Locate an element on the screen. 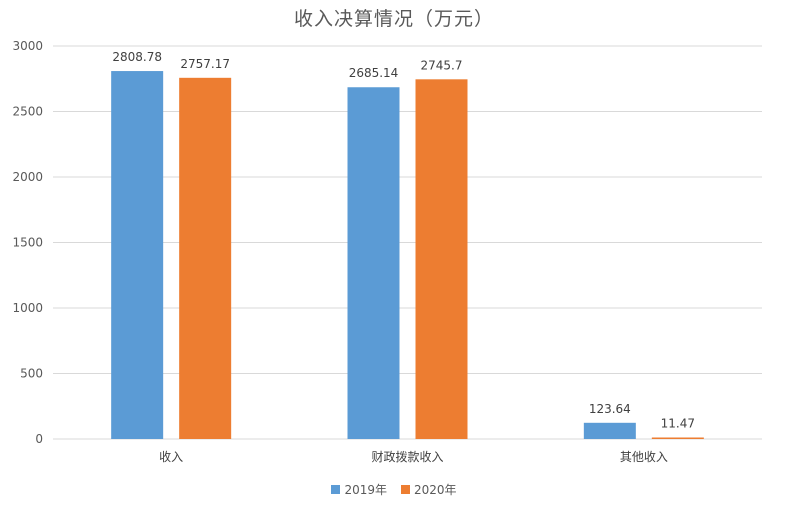 The image size is (788, 509). legend-swatch-2019 is located at coordinates (336, 489).